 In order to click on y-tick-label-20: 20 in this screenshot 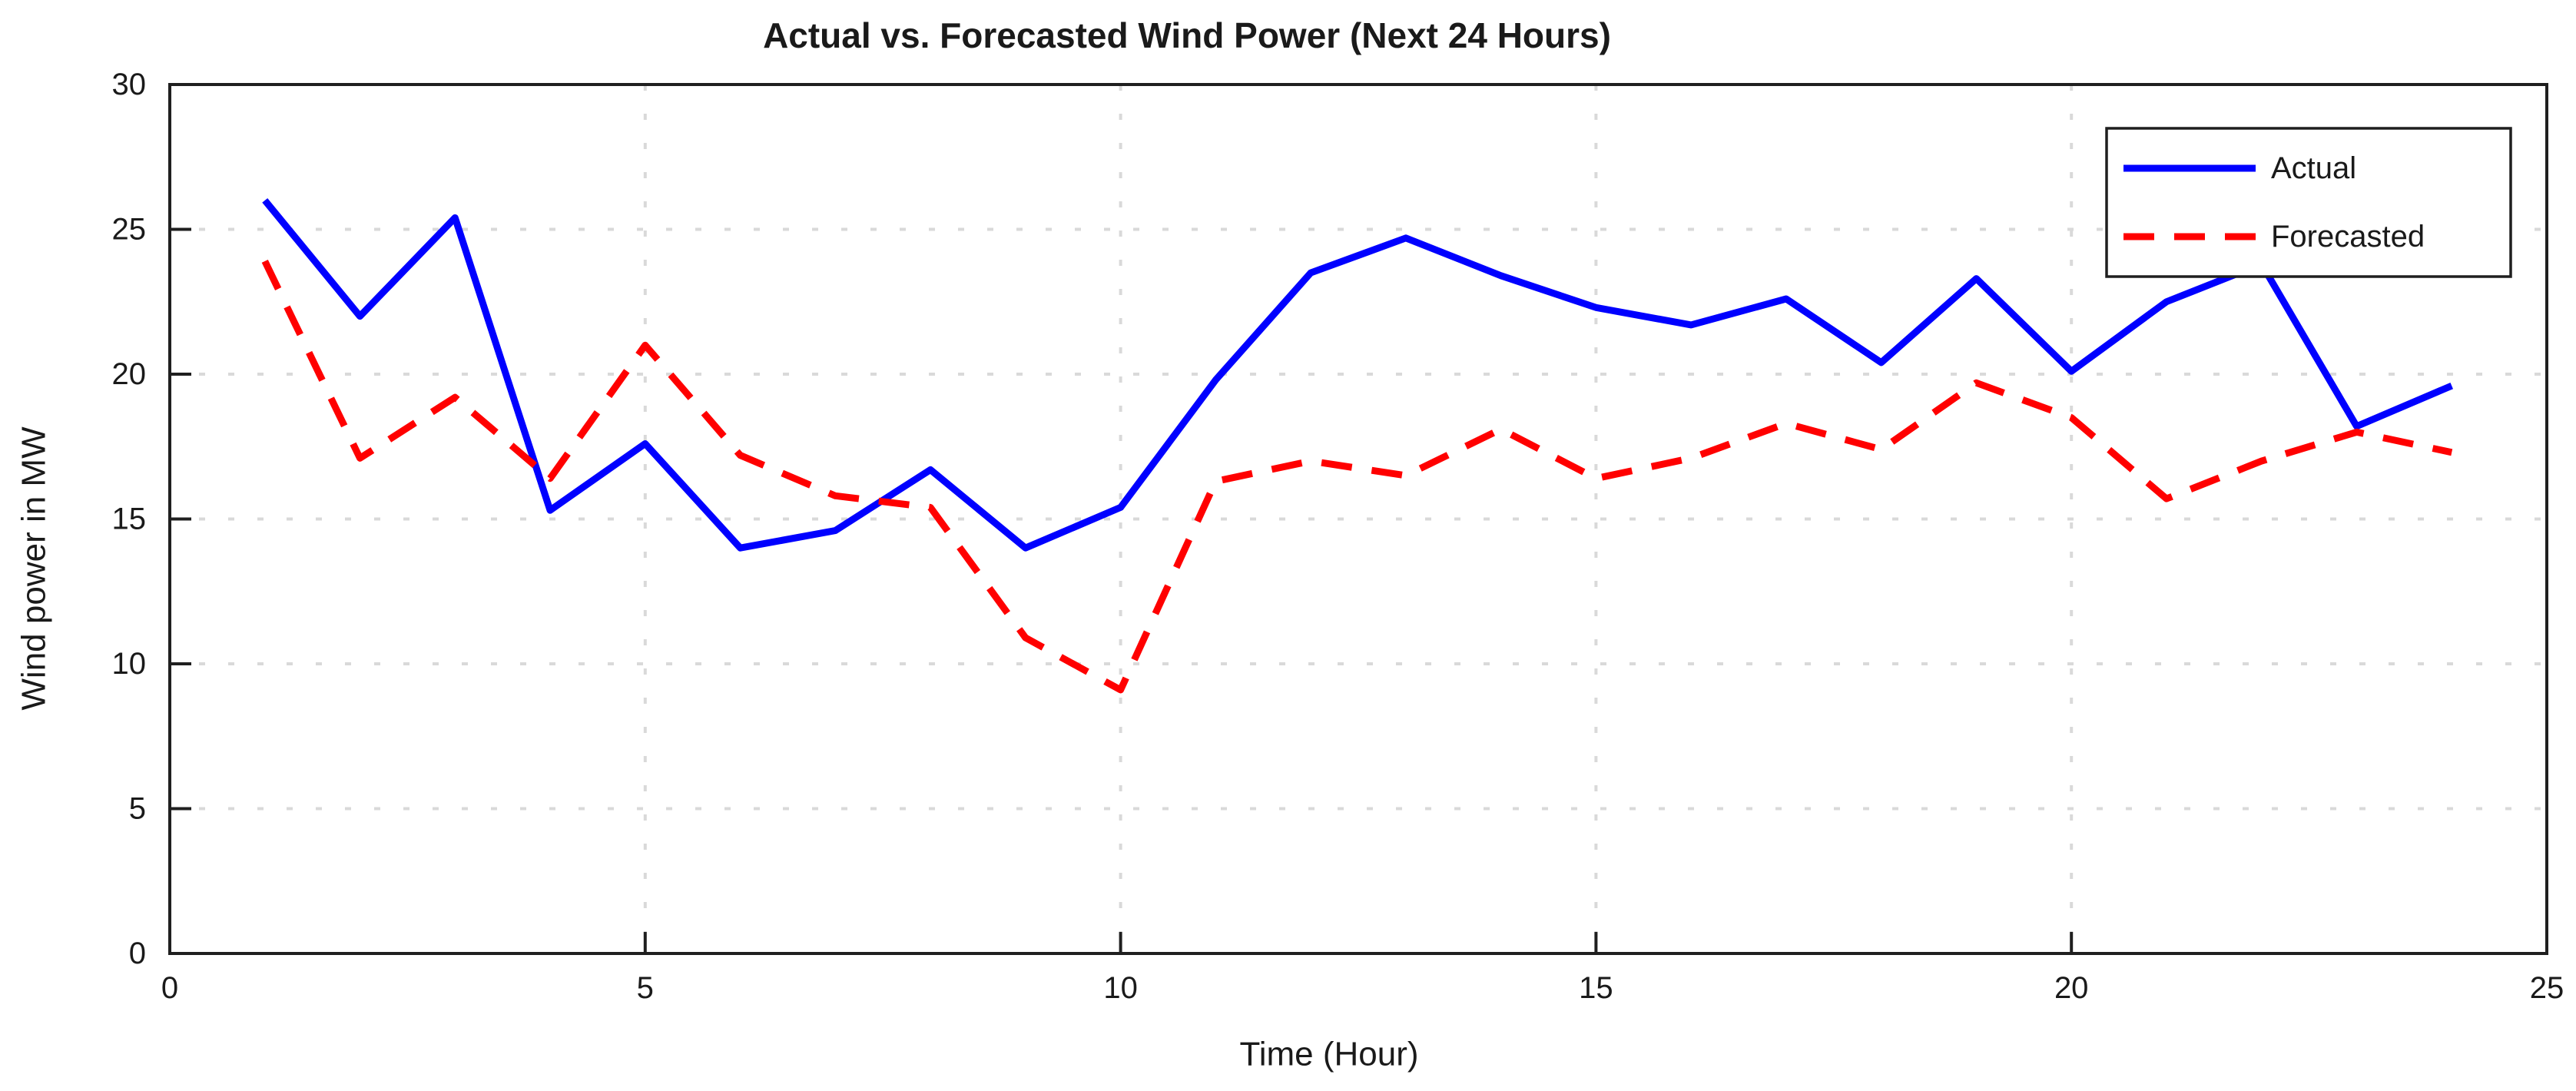, I will do `click(129, 374)`.